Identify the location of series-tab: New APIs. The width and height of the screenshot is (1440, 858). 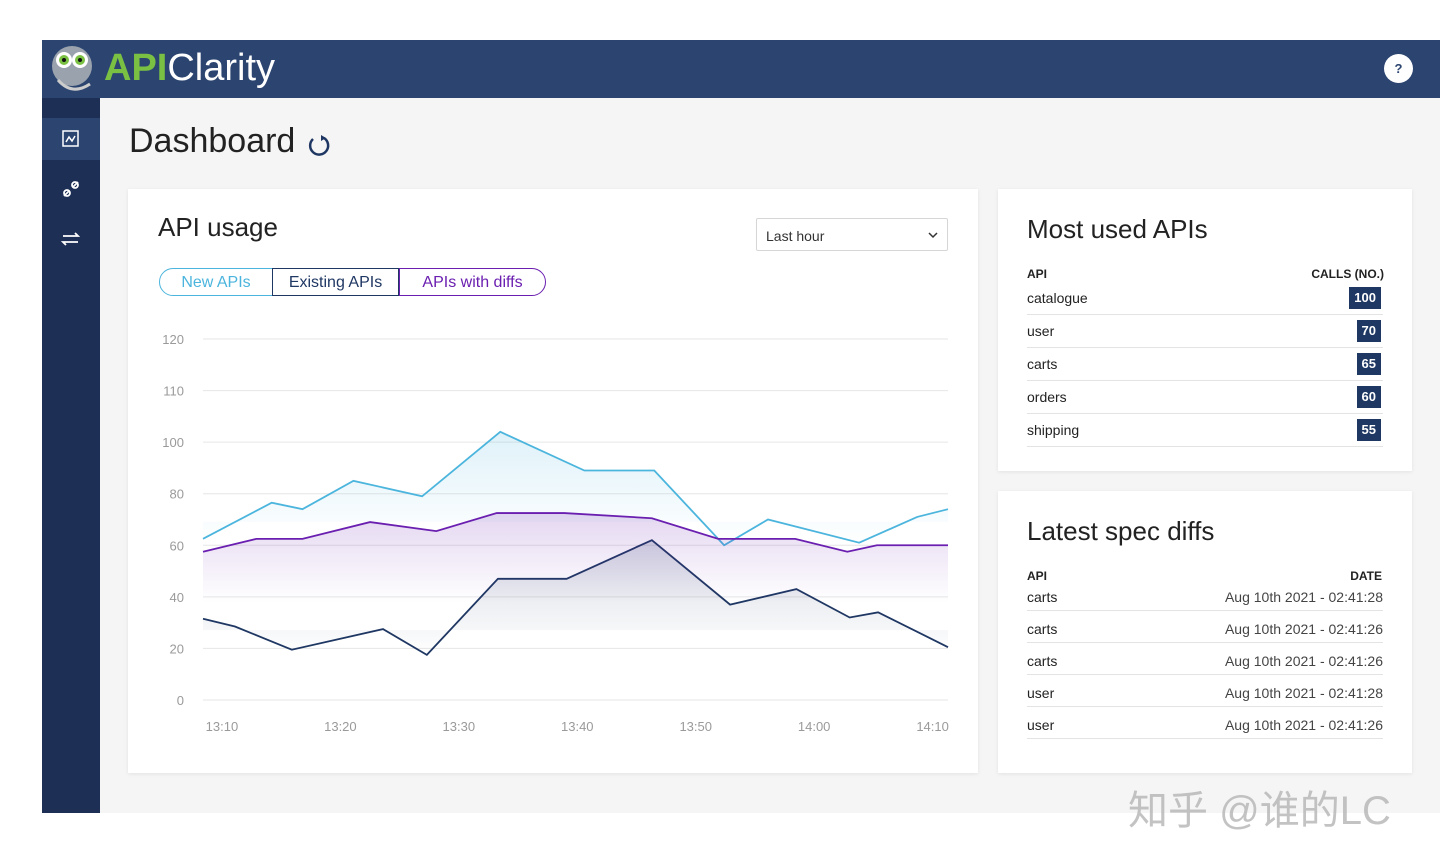
(216, 282).